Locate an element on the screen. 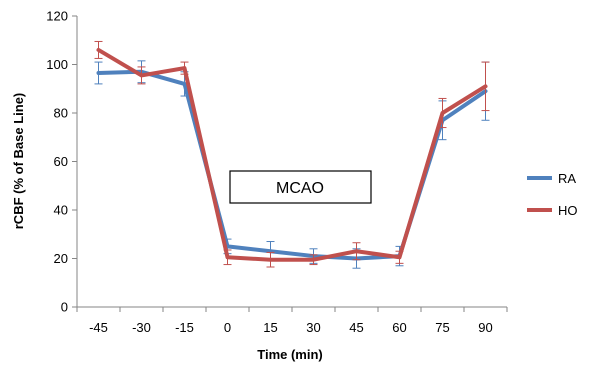 The width and height of the screenshot is (592, 369). x-tick-label: -45 is located at coordinates (98, 327).